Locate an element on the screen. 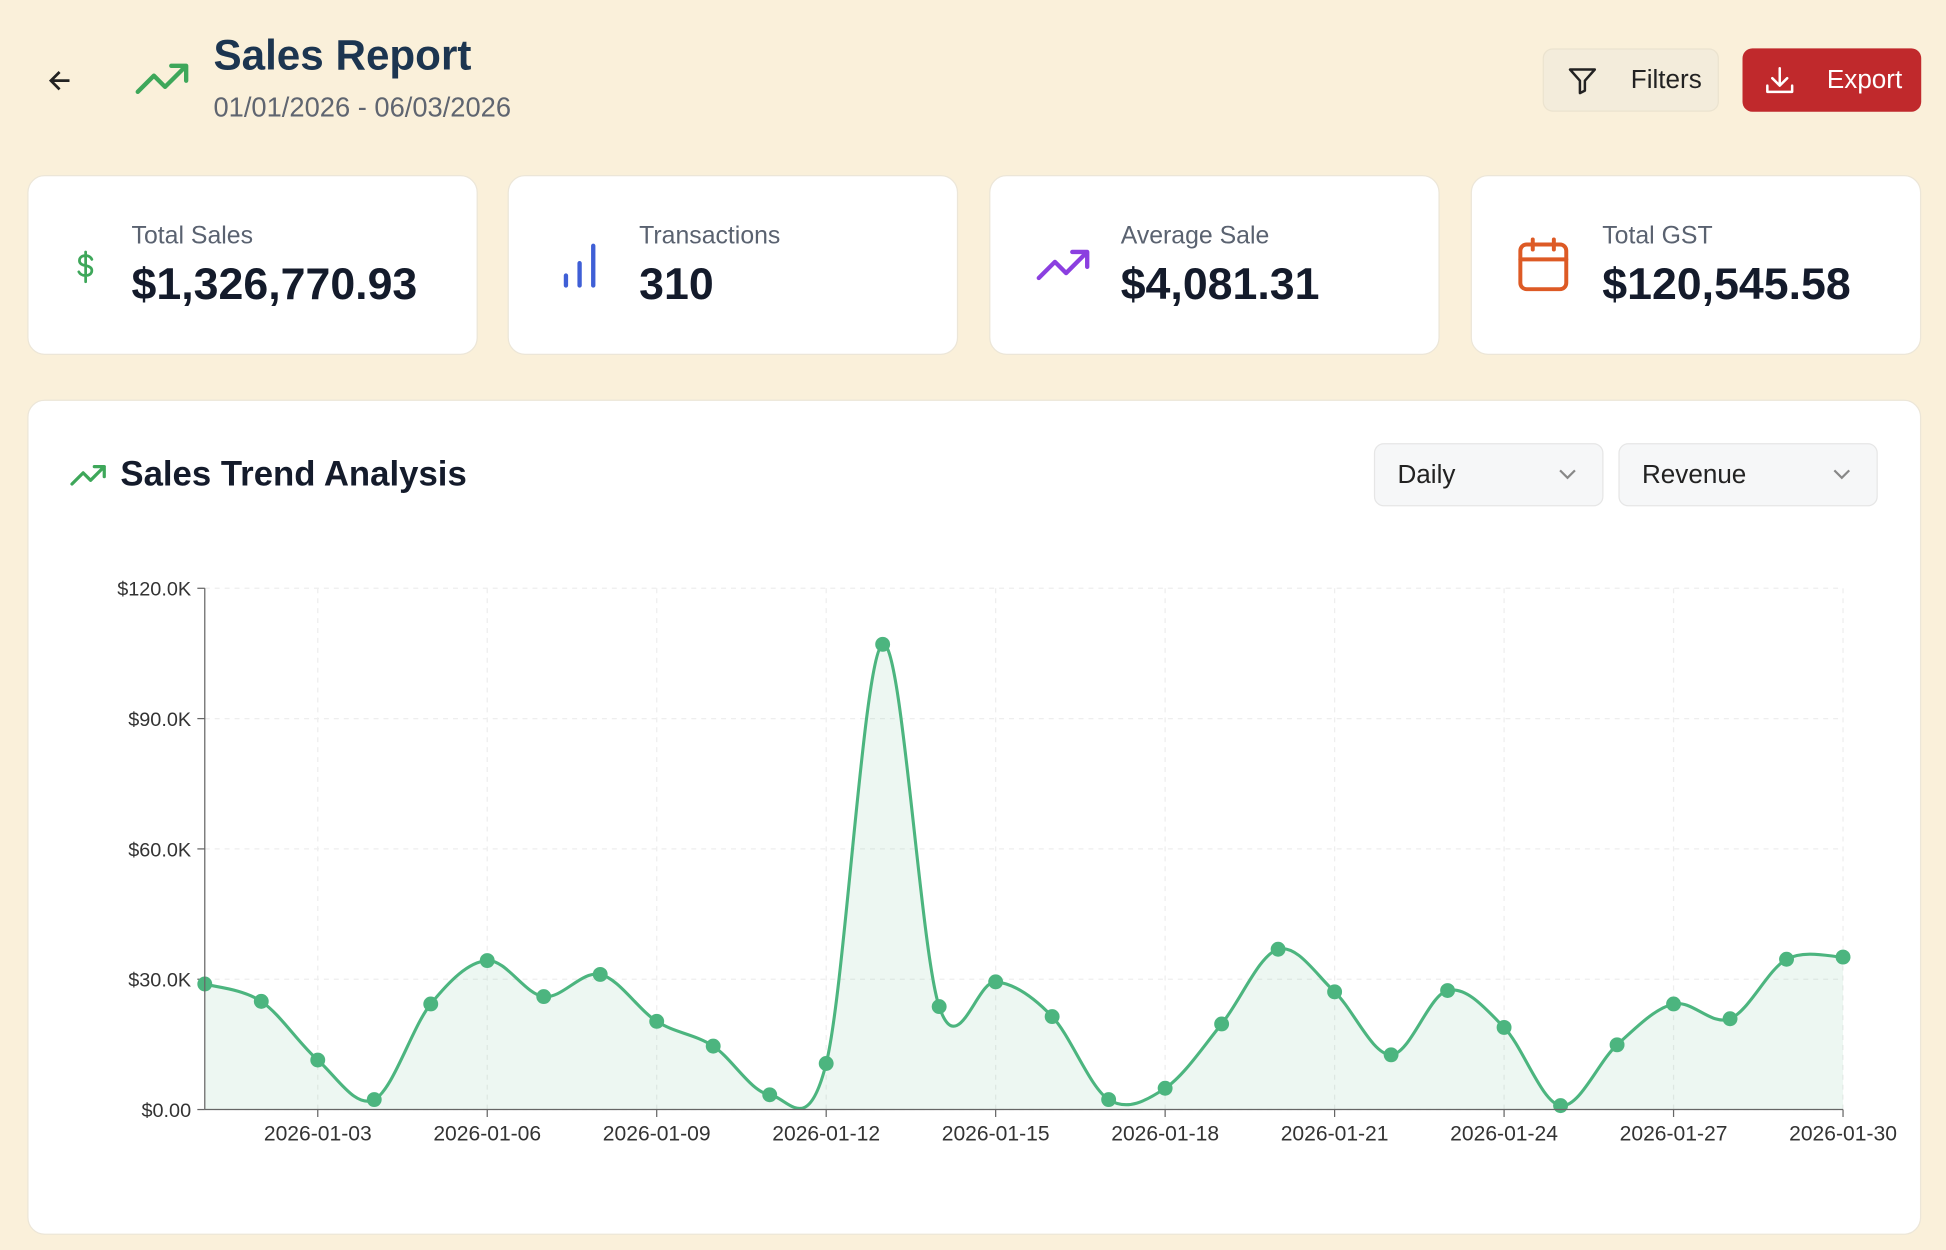 This screenshot has height=1250, width=1946. stat-card: Average Sale $4,081.31 is located at coordinates (1214, 264).